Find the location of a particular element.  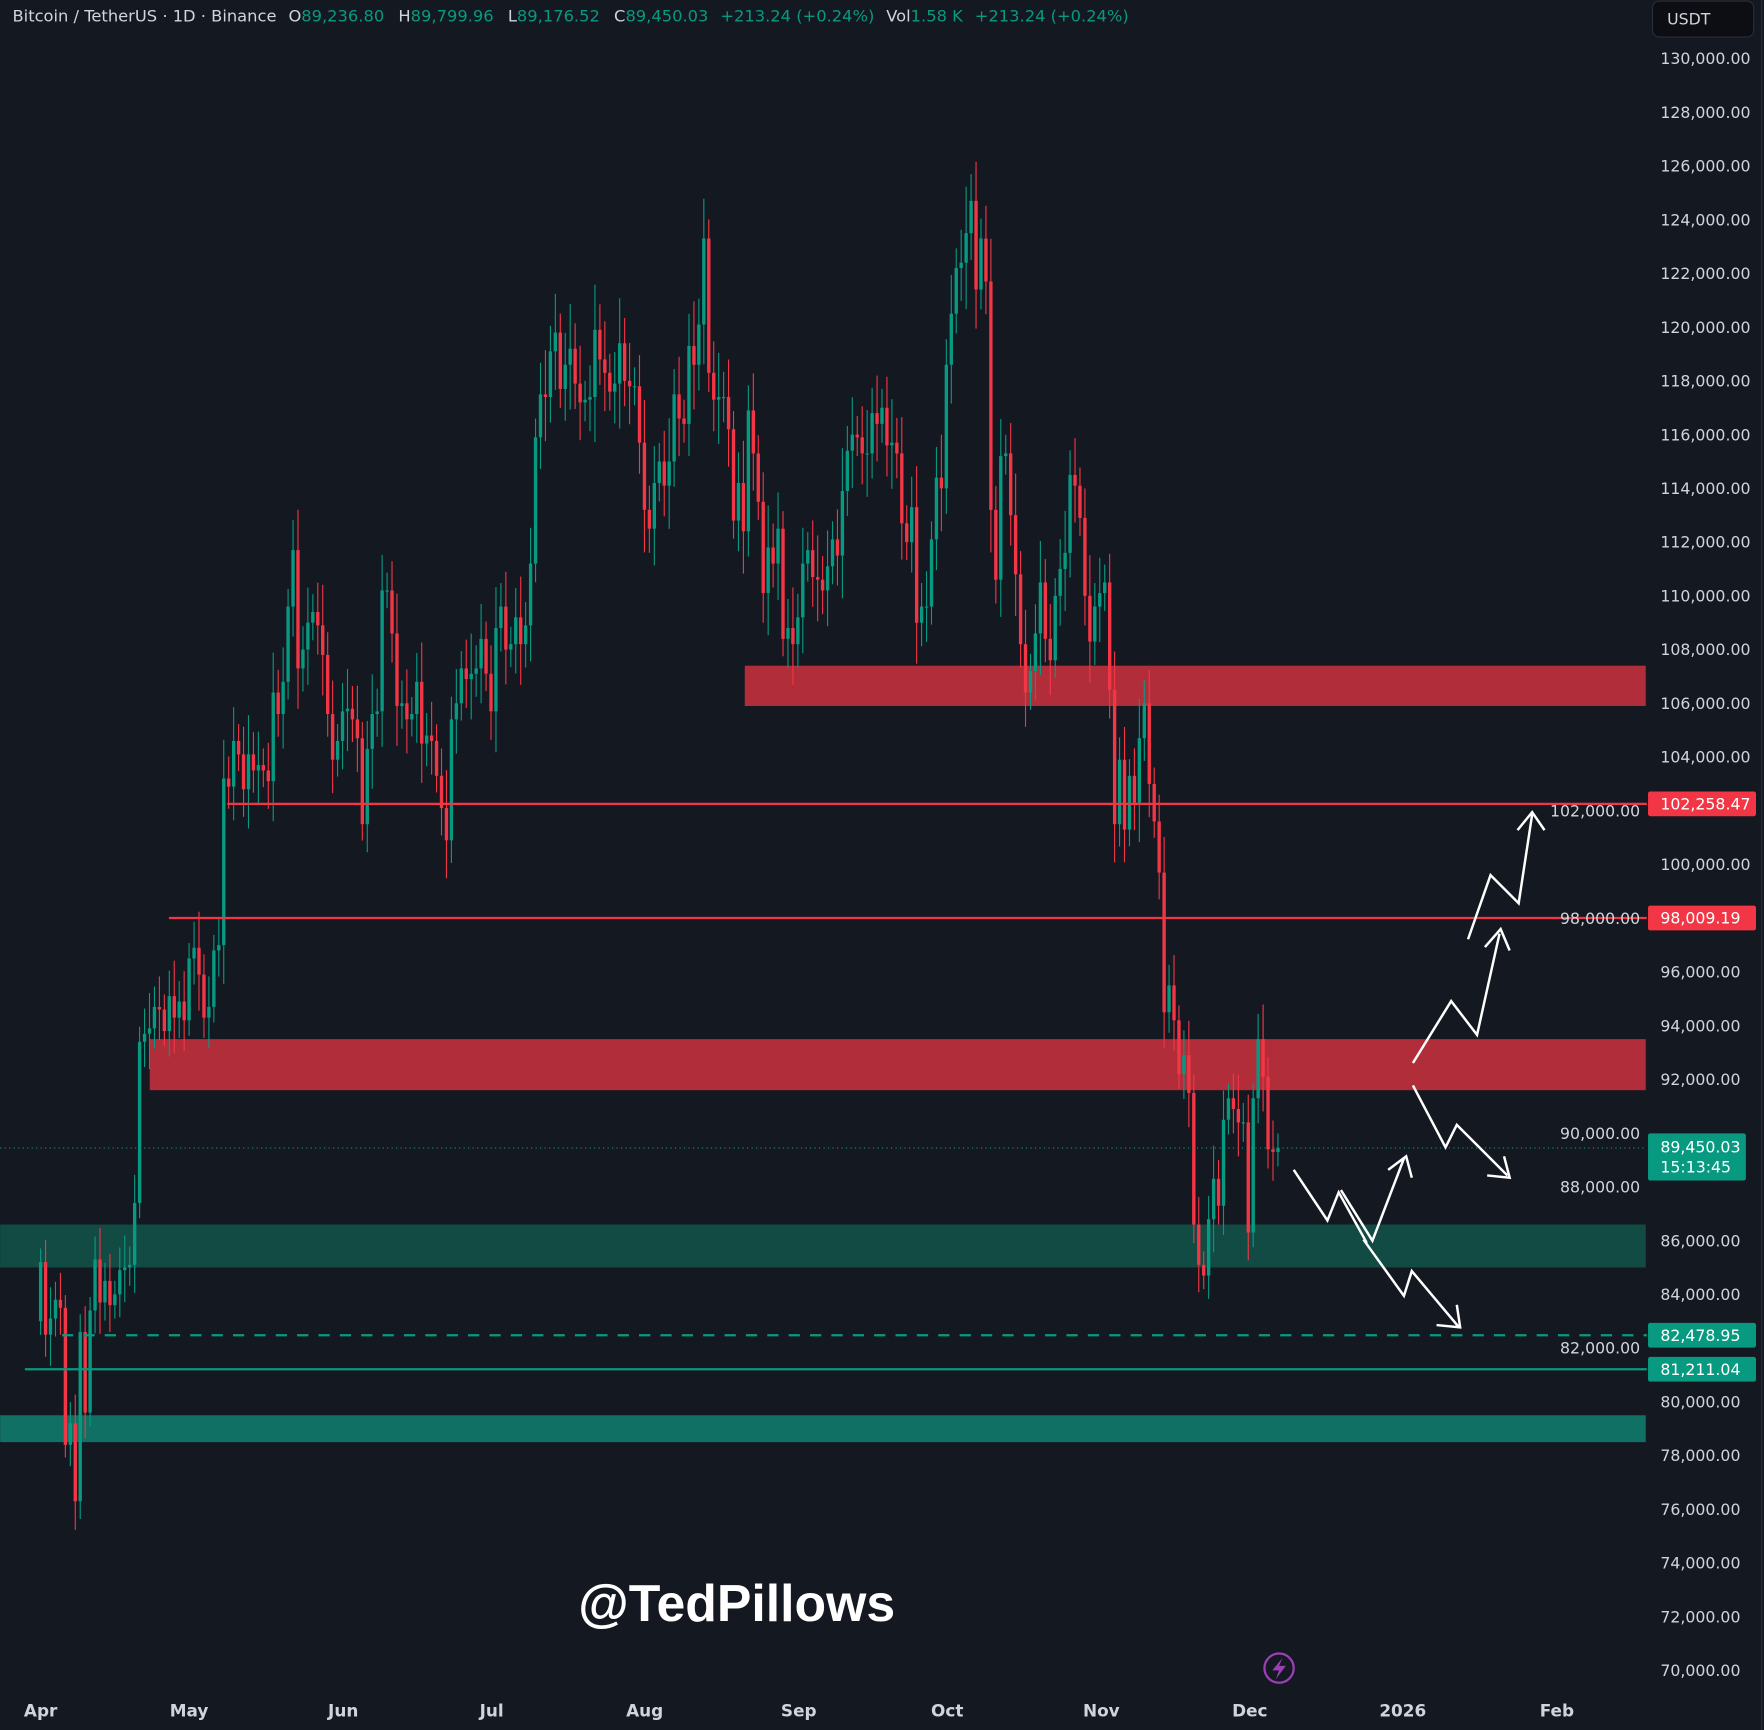

price-axis is located at coordinates (1705, 865).